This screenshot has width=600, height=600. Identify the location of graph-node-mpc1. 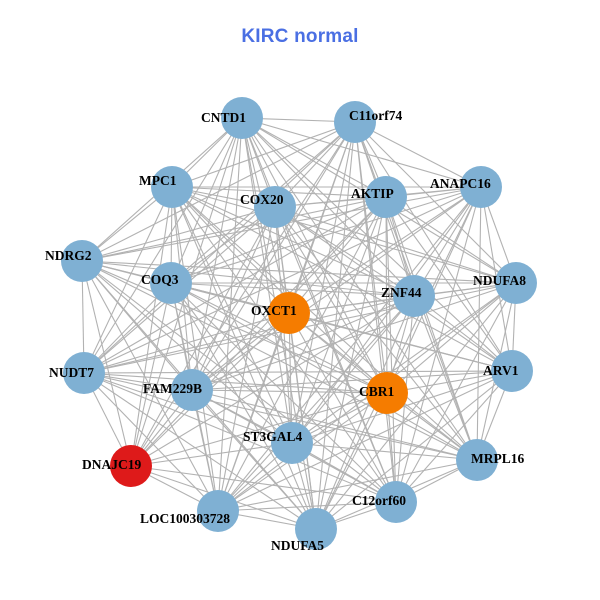
(172, 187).